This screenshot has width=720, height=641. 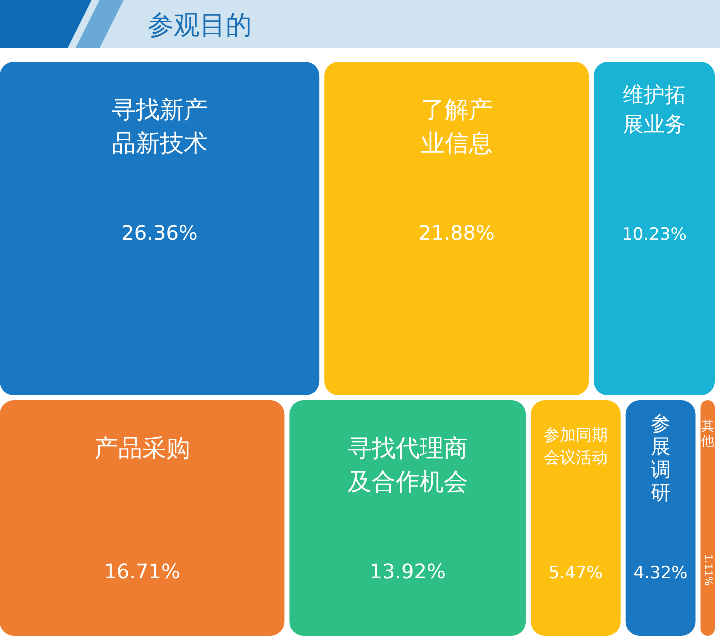 What do you see at coordinates (654, 235) in the screenshot?
I see `data-label: 10.23%` at bounding box center [654, 235].